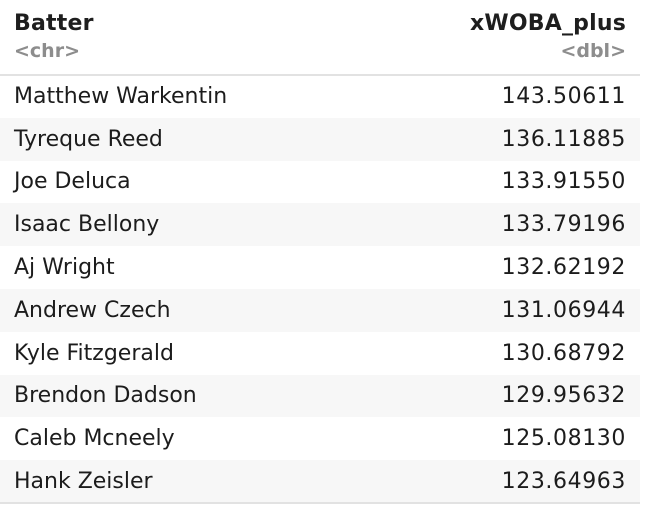  What do you see at coordinates (72, 182) in the screenshot?
I see `batter-cell: Joe Deluca` at bounding box center [72, 182].